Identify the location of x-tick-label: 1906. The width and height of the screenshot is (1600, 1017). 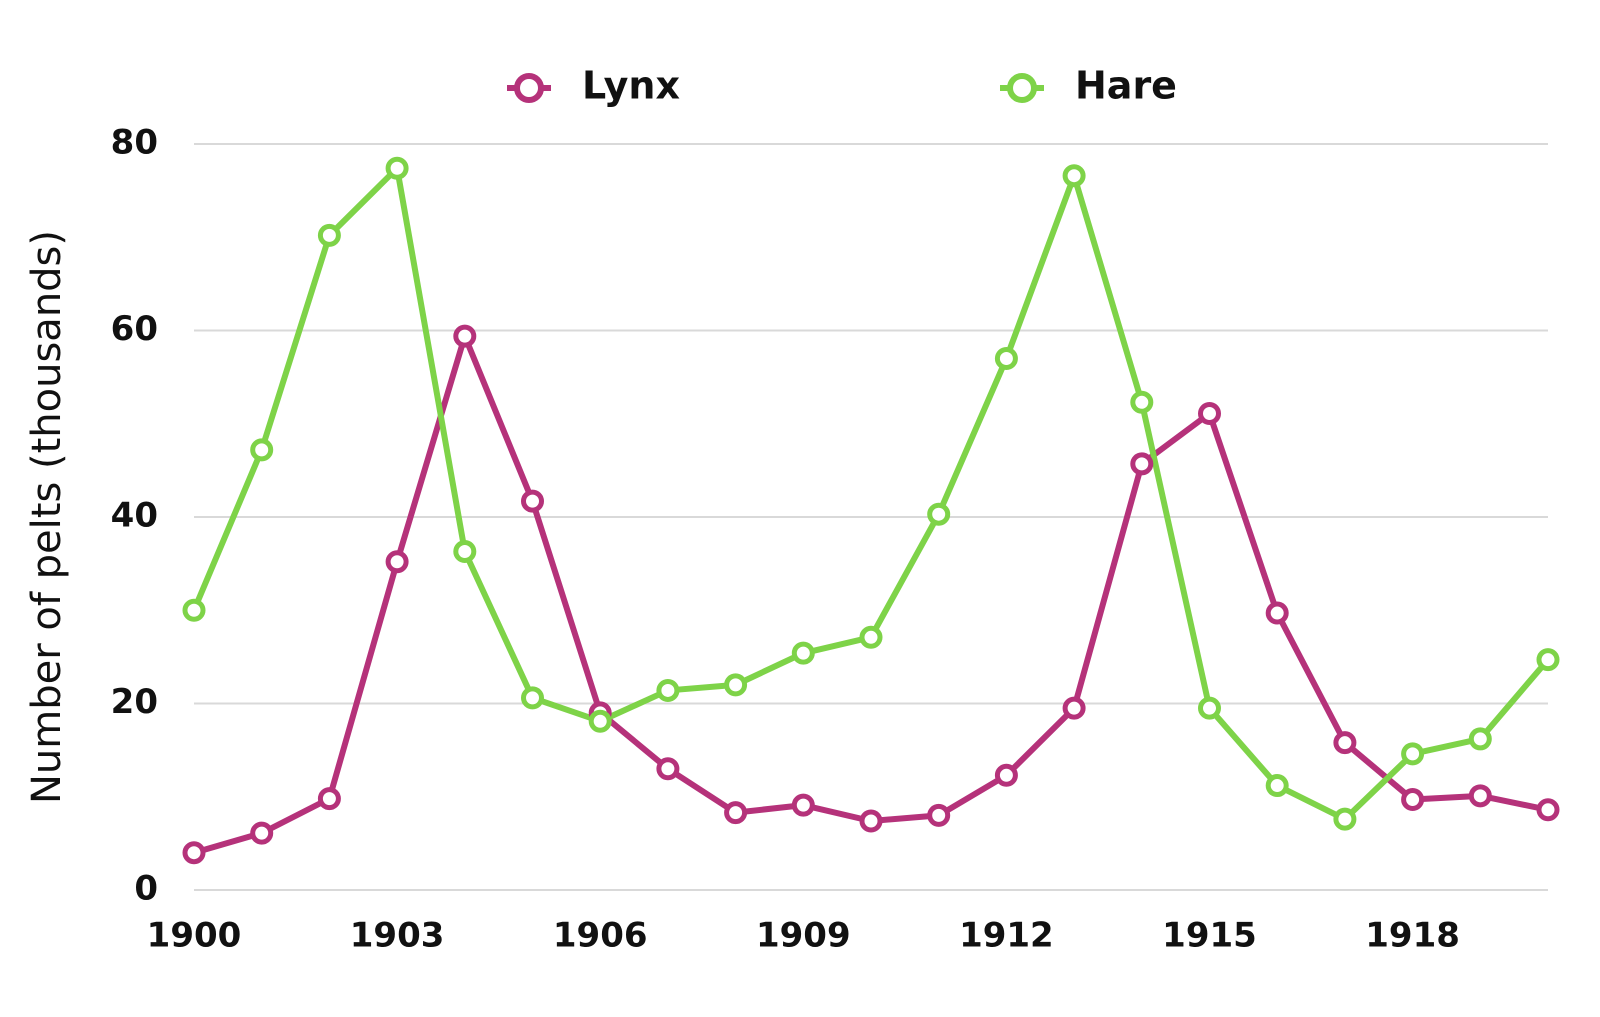
(600, 936).